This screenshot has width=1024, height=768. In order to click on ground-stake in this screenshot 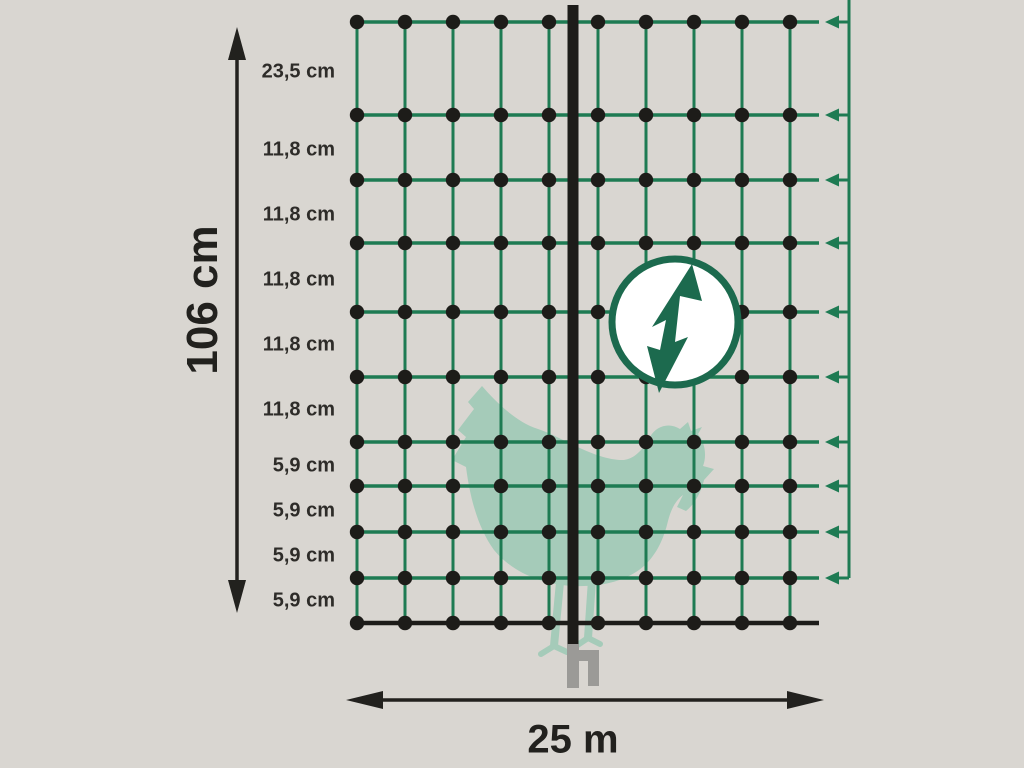, I will do `click(583, 666)`.